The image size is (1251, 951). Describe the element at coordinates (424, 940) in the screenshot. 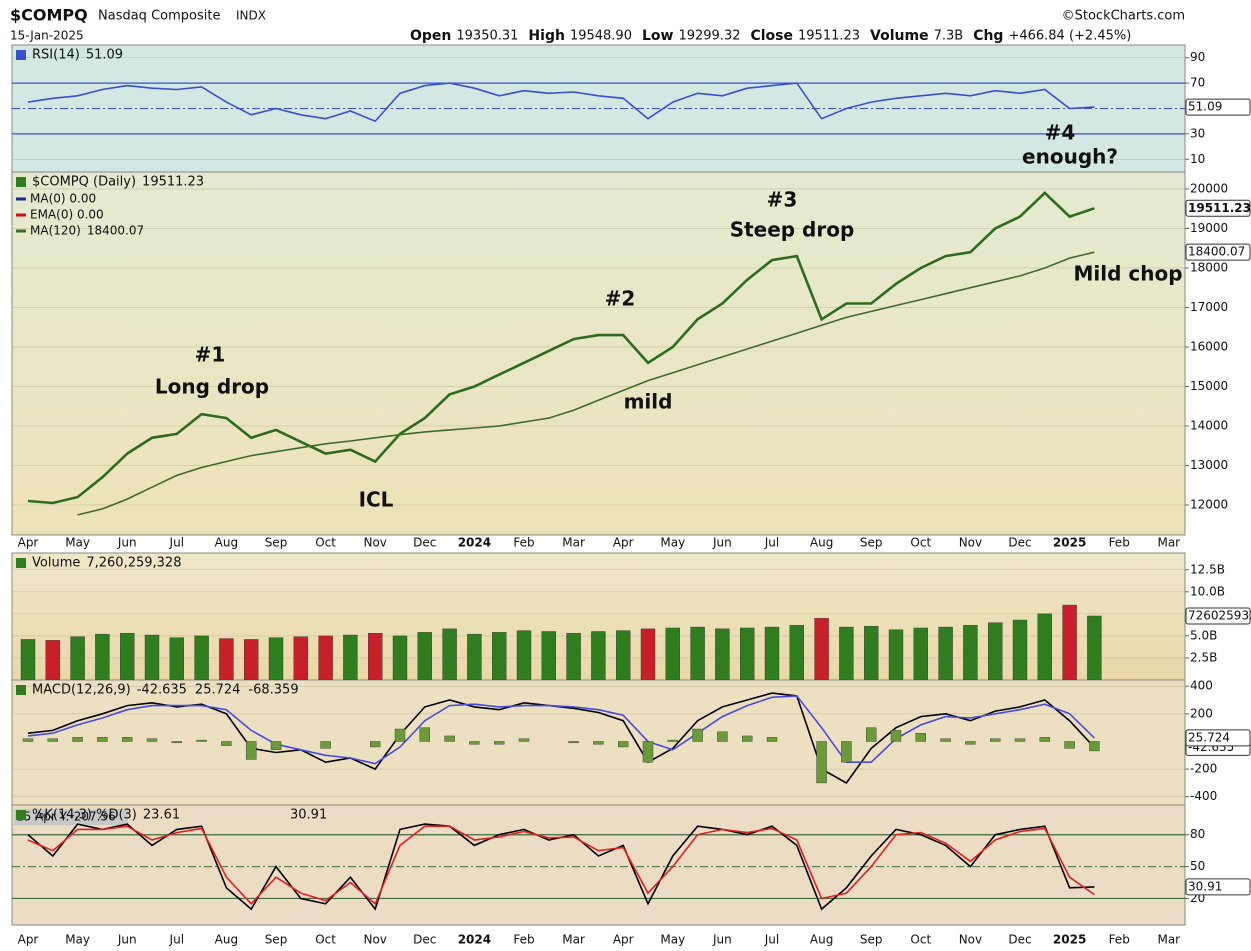

I see `x-tick-label: Dec` at that location.